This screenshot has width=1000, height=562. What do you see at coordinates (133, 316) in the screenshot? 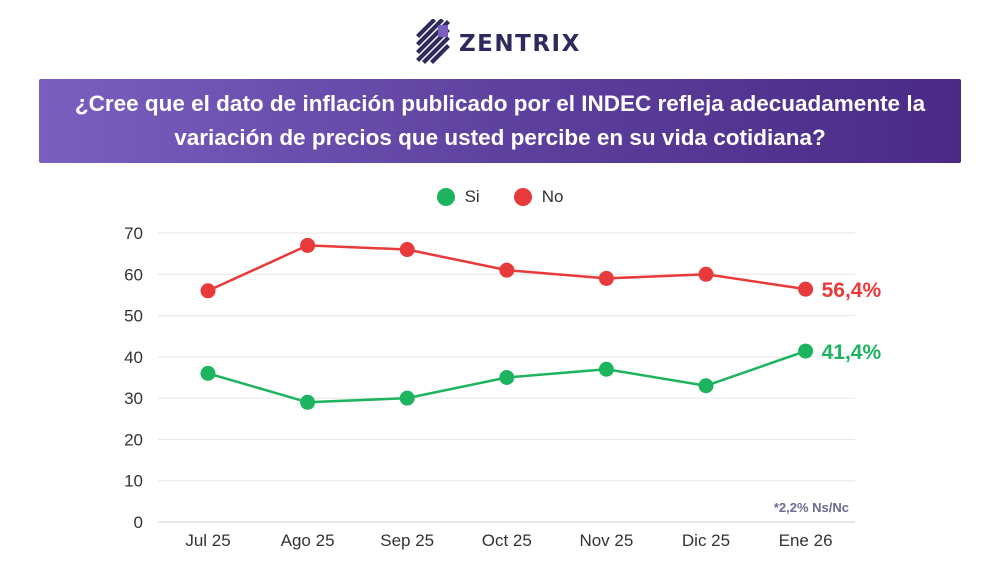
I see `y-tick-label: 50` at bounding box center [133, 316].